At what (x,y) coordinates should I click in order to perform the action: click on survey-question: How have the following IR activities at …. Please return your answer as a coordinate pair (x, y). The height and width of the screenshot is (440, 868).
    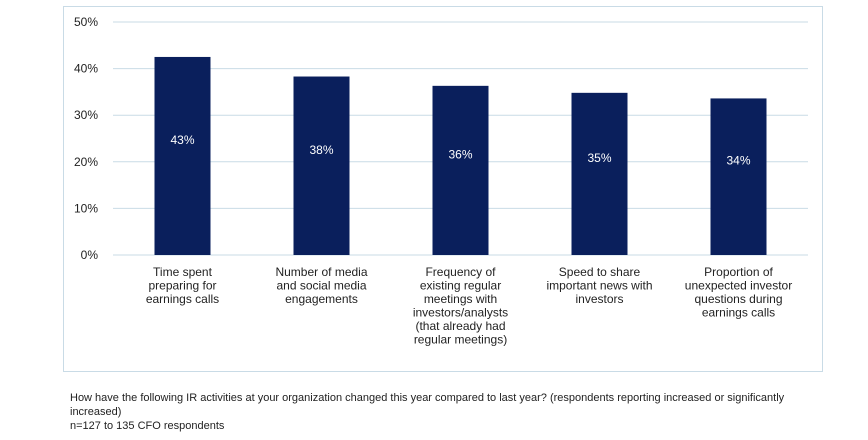
    Looking at the image, I should click on (427, 405).